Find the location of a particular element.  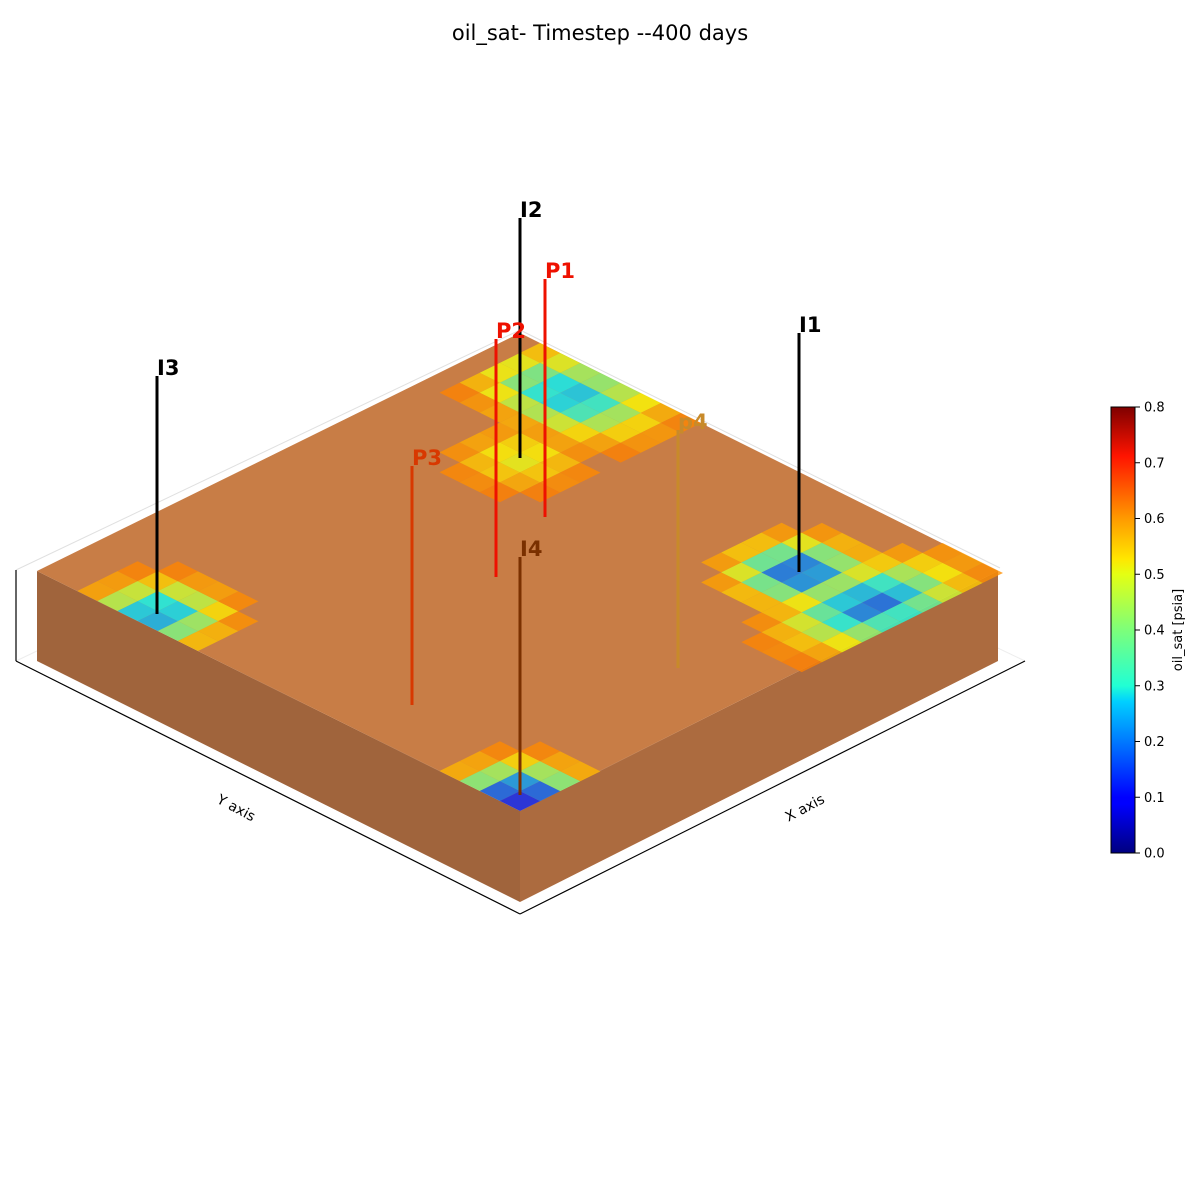

block-left-face is located at coordinates (278, 736).